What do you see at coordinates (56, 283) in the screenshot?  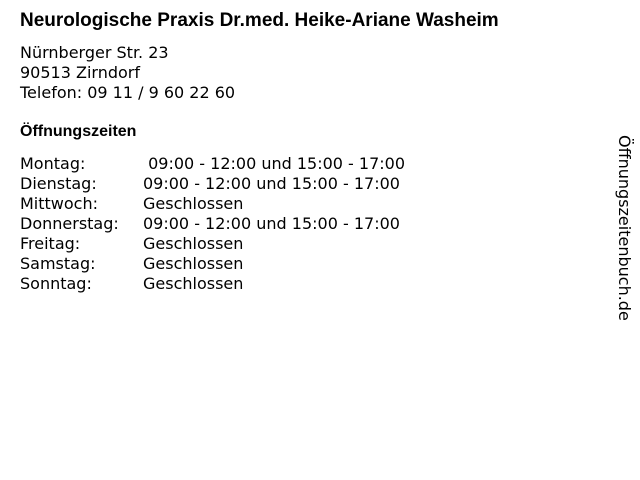 I see `day-label: Sonntag:` at bounding box center [56, 283].